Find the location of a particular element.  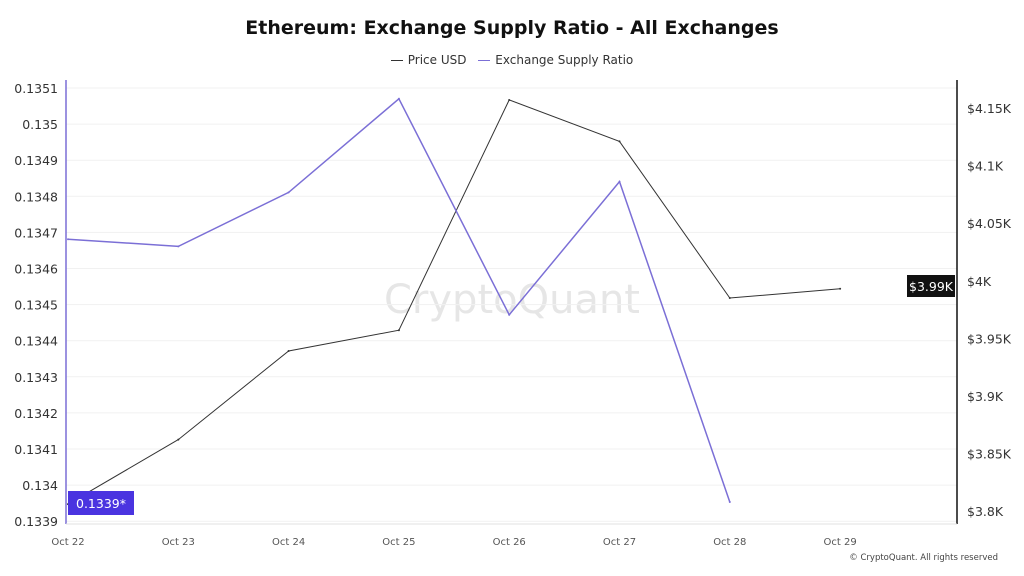

right-tick-label: $3.8K is located at coordinates (985, 511).